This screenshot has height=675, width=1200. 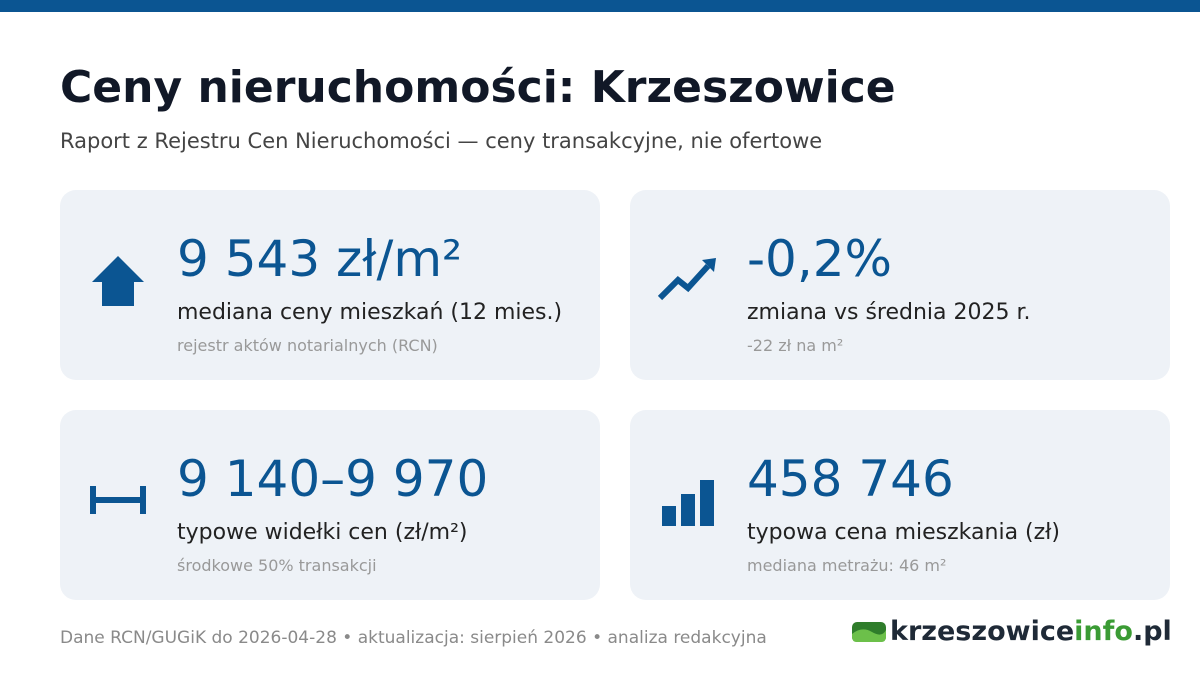 I want to click on logo-icon, so click(x=869, y=632).